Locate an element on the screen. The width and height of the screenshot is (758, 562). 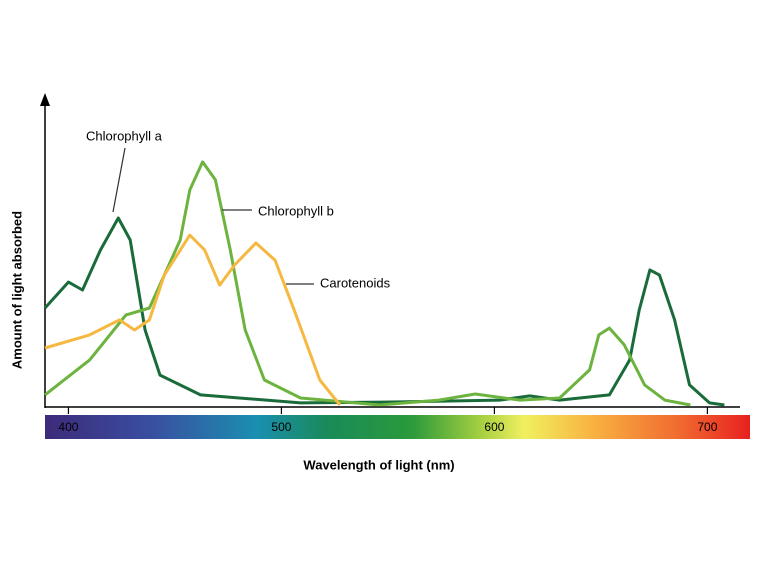
x-axis-label: Wavelength of light (nm) is located at coordinates (378, 464).